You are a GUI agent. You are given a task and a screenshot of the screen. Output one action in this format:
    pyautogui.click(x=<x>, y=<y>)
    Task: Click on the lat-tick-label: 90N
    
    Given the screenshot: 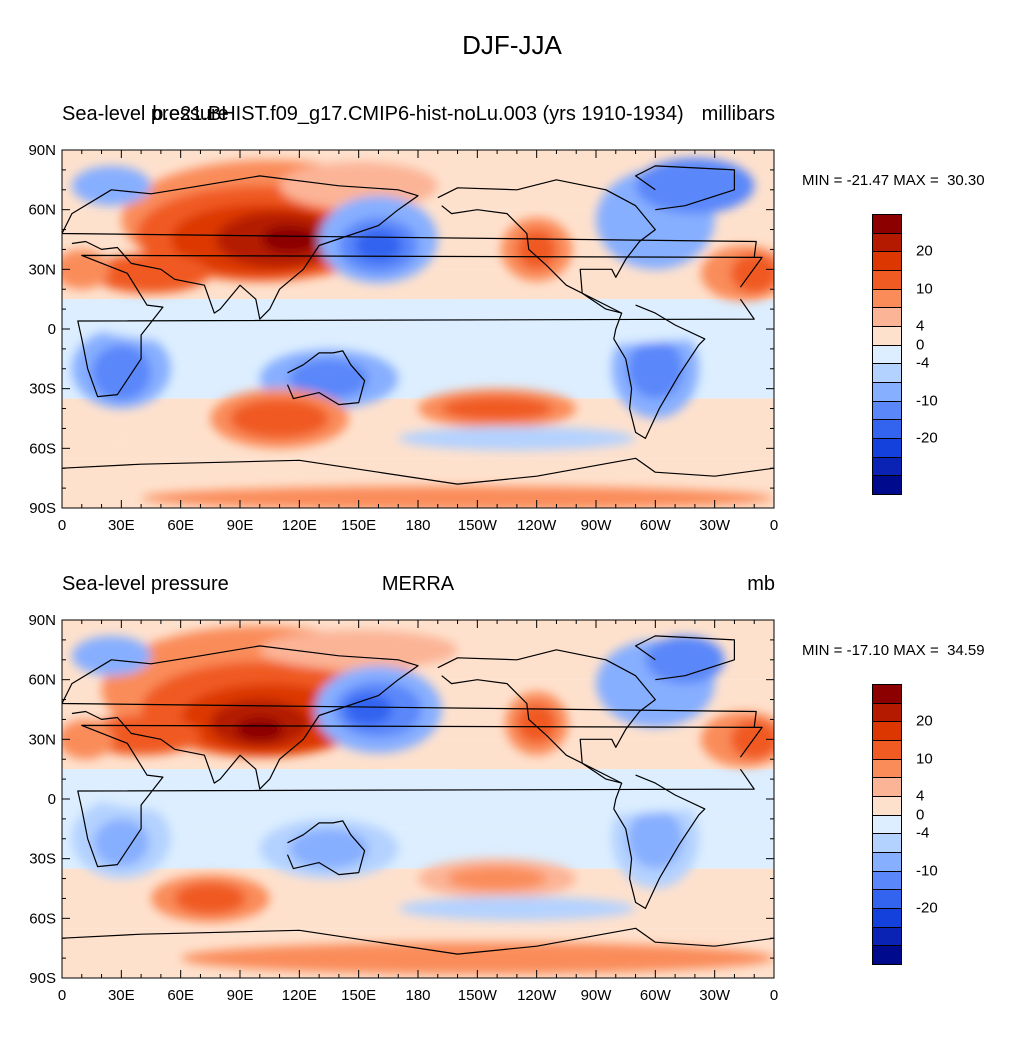 What is the action you would take?
    pyautogui.click(x=42, y=150)
    